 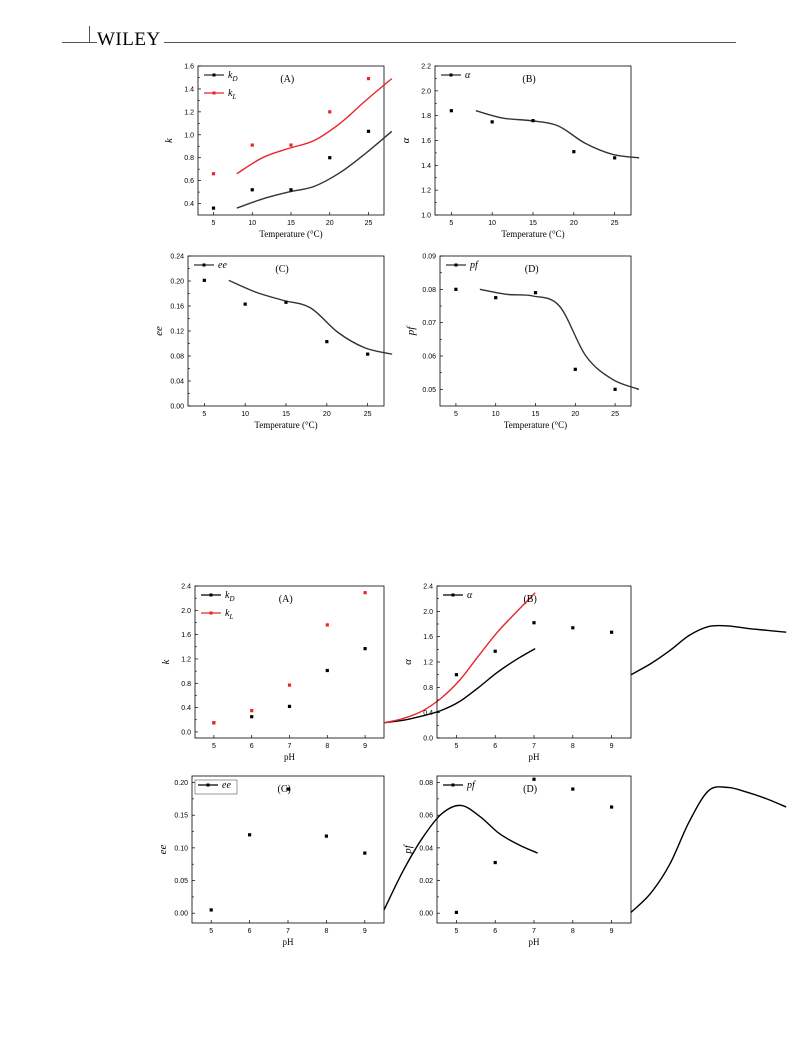 I want to click on panel-label: (B), so click(x=528, y=79).